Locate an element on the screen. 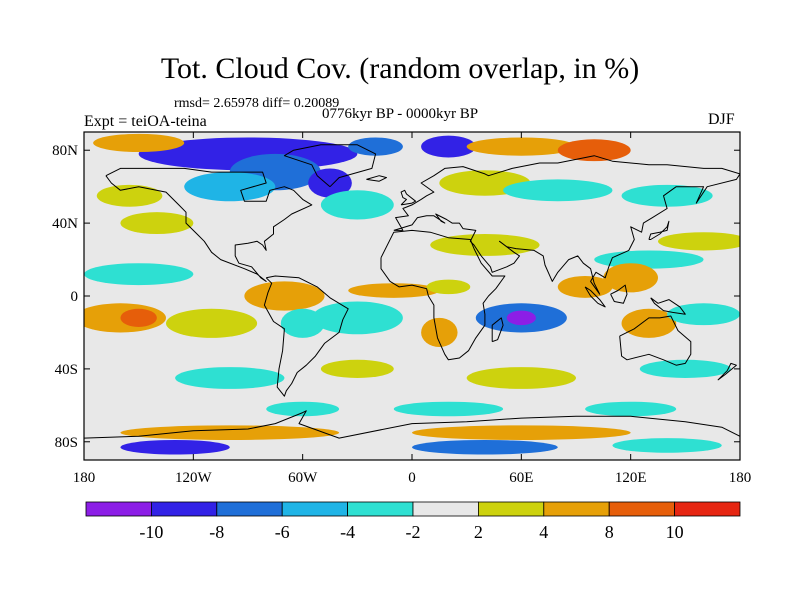 The width and height of the screenshot is (800, 600). experiment-label: Expt = teiOA-teina is located at coordinates (145, 121).